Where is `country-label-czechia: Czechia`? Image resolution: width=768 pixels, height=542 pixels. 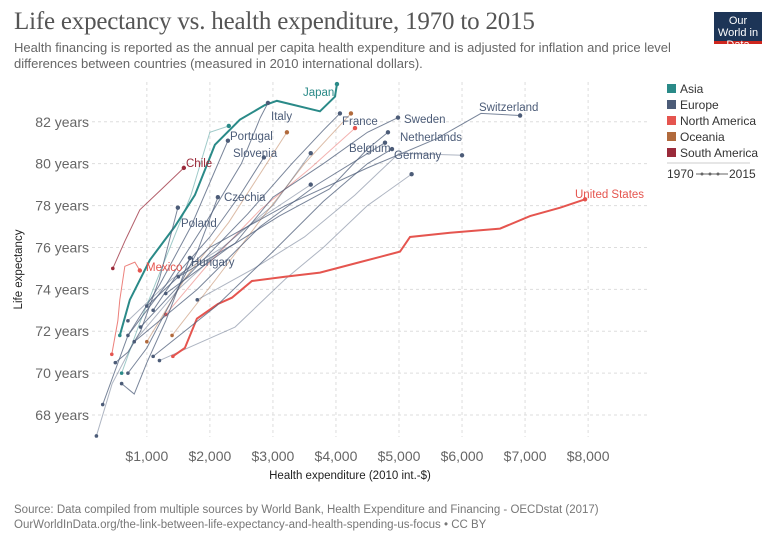 country-label-czechia: Czechia is located at coordinates (245, 198).